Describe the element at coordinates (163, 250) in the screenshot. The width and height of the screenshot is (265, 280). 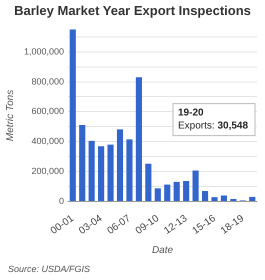
I see `x-axis-title: Date` at that location.